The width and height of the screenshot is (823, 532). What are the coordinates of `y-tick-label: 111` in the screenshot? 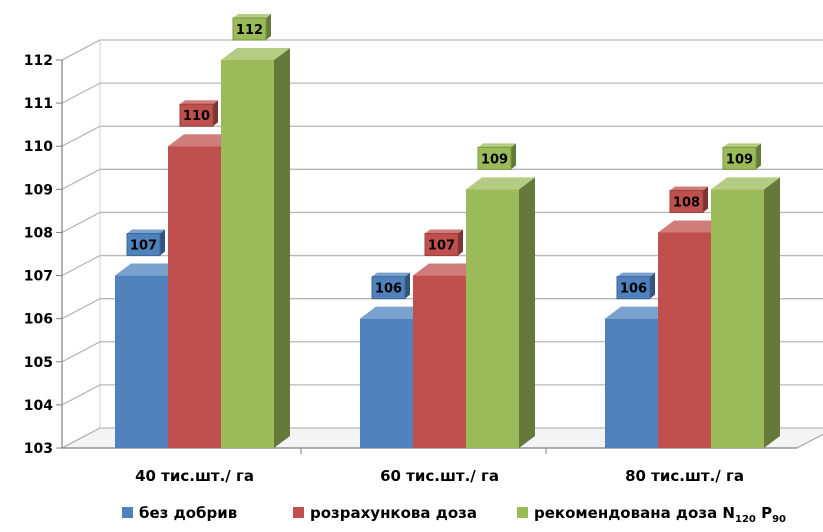 It's located at (38, 104).